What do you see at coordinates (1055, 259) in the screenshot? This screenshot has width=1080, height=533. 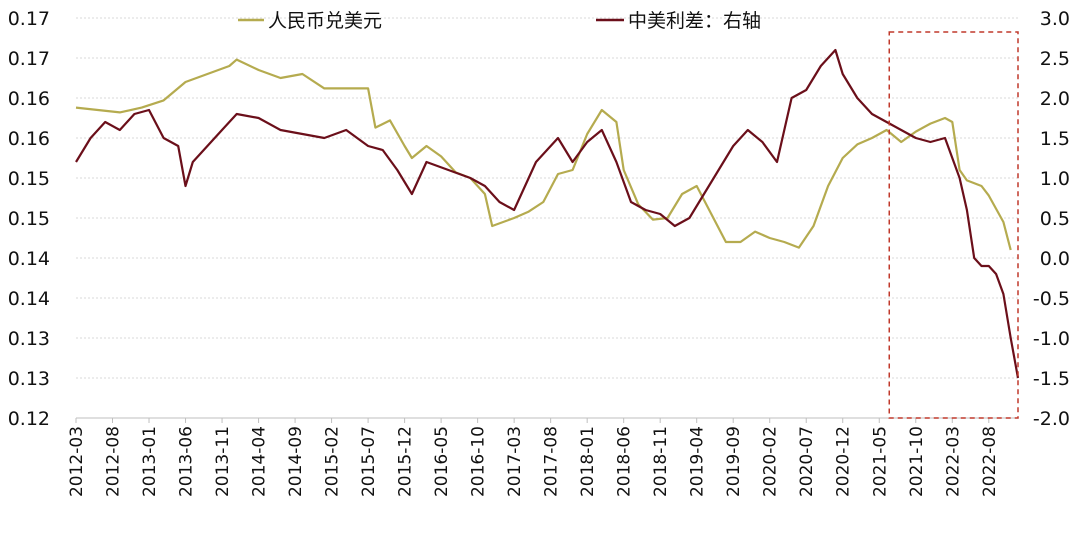 I see `y-right-tick-label: 0.0` at bounding box center [1055, 259].